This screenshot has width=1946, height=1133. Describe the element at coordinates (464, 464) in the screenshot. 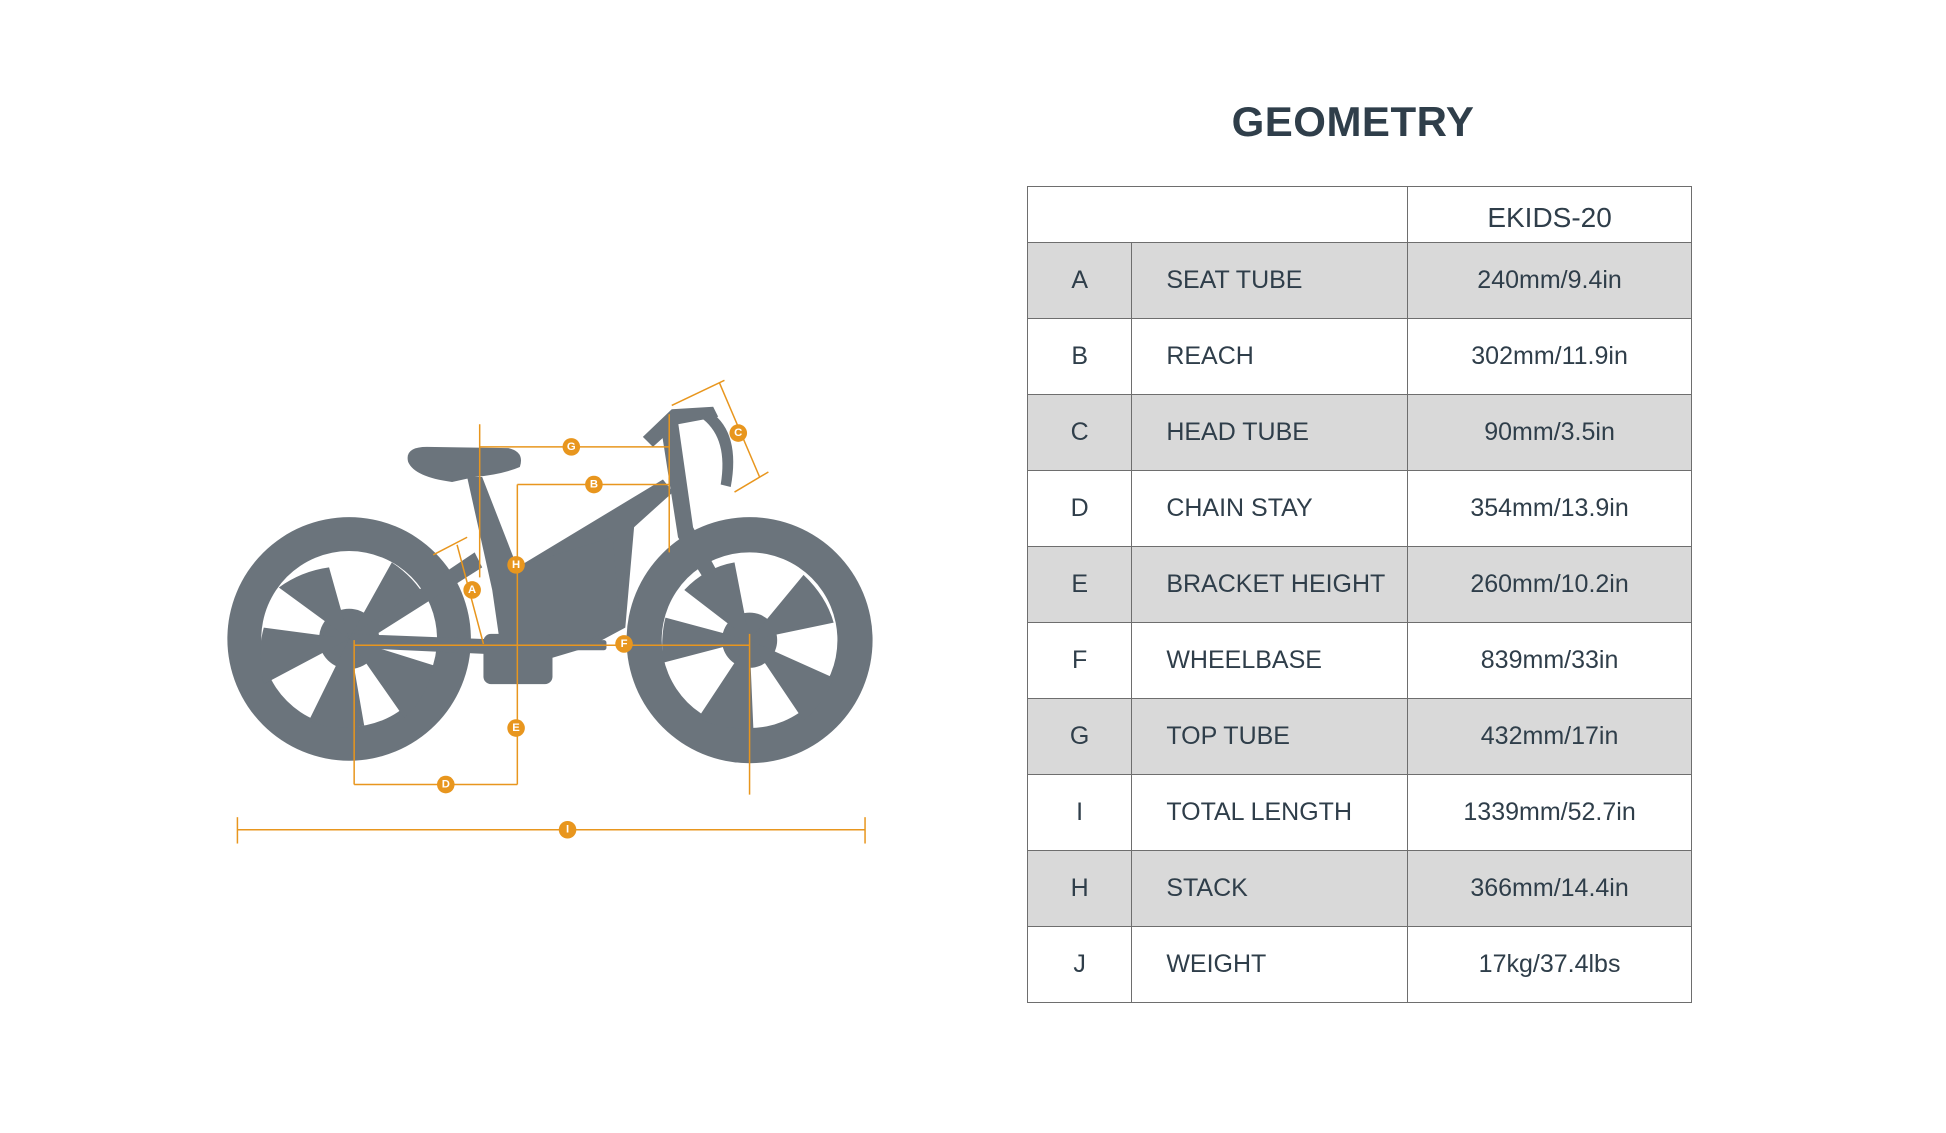

I see `seat` at that location.